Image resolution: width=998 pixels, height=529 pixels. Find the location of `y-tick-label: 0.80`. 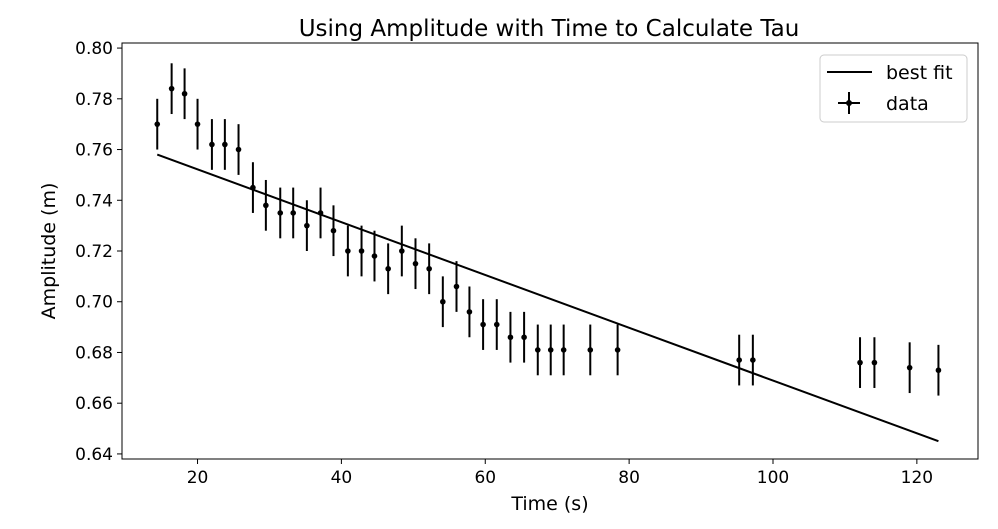

y-tick-label: 0.80 is located at coordinates (94, 49).